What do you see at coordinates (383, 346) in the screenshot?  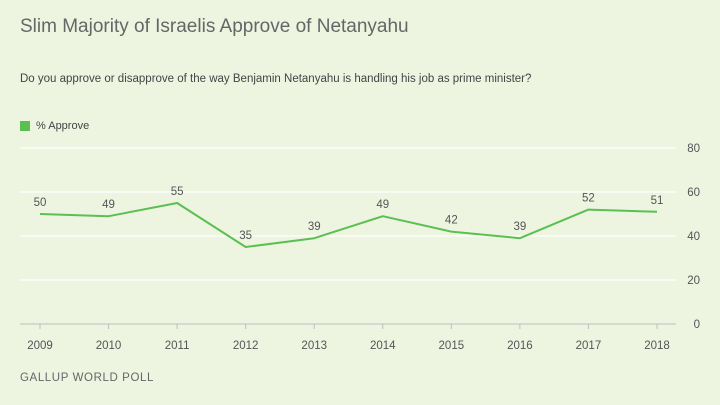 I see `x-tick-label: 2014` at bounding box center [383, 346].